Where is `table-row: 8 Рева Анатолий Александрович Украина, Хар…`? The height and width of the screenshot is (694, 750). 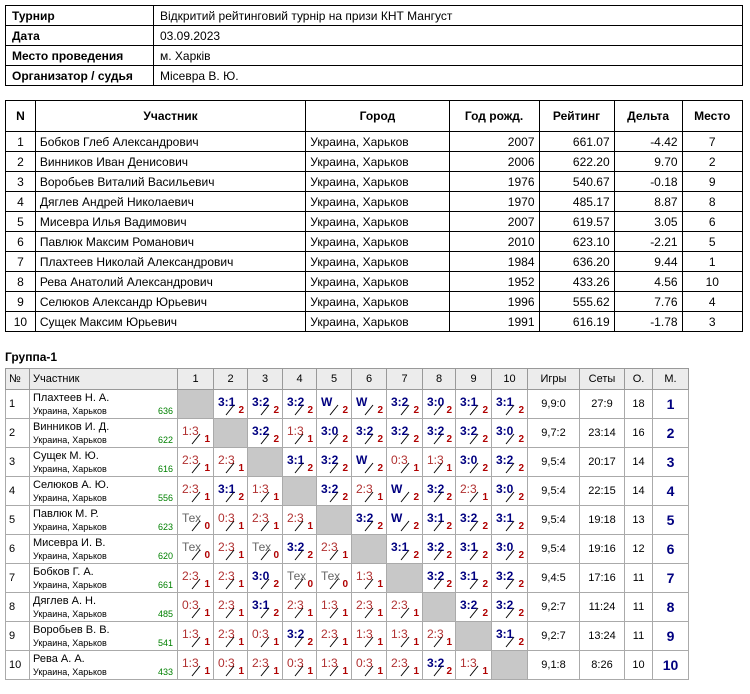
table-row: 8 Рева Анатолий Александрович Украина, Хар… is located at coordinates (374, 281).